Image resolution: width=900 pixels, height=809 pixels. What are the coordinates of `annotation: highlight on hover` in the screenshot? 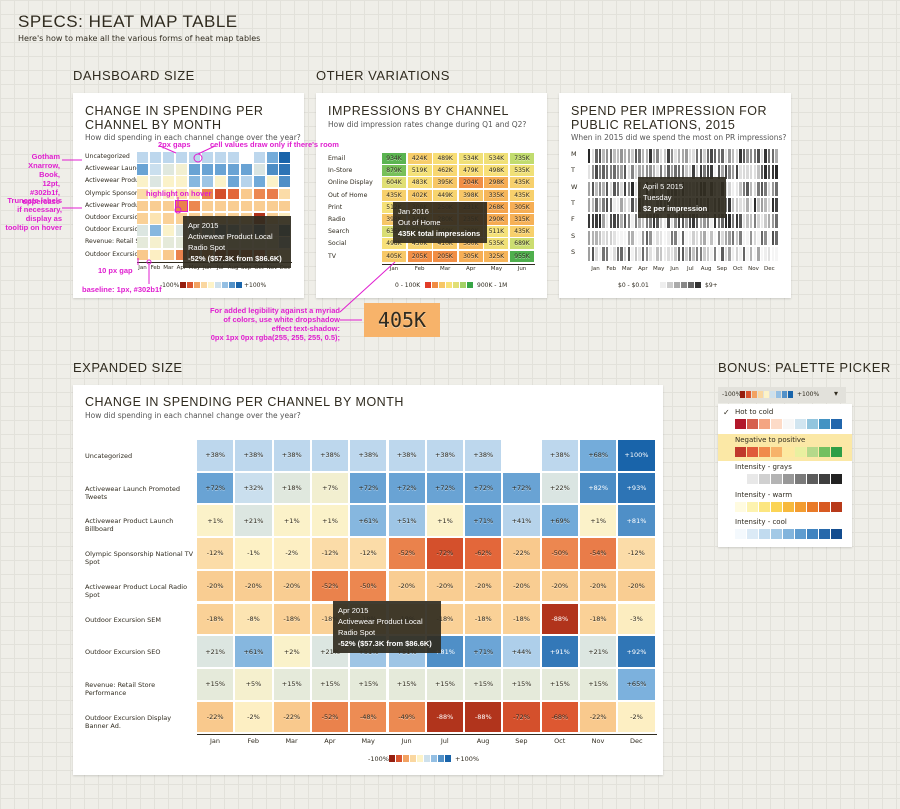 It's located at (179, 193).